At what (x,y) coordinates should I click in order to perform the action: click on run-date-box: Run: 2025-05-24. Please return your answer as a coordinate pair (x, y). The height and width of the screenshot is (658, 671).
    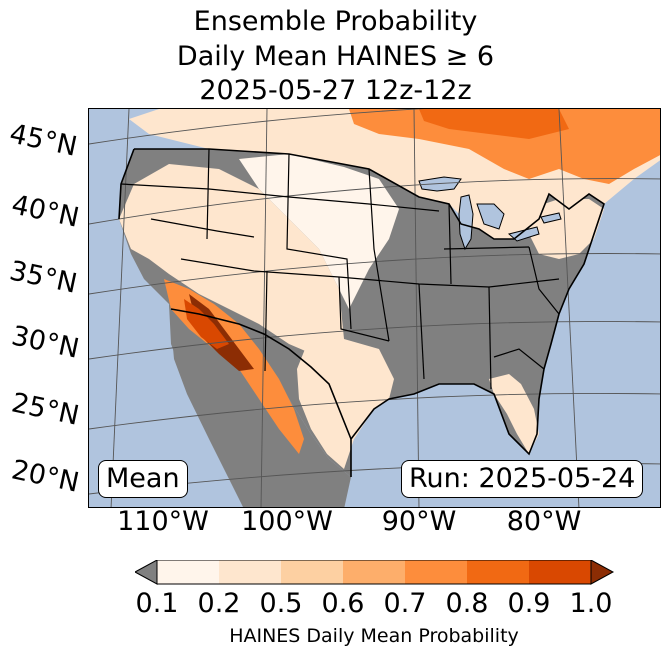
    Looking at the image, I should click on (522, 479).